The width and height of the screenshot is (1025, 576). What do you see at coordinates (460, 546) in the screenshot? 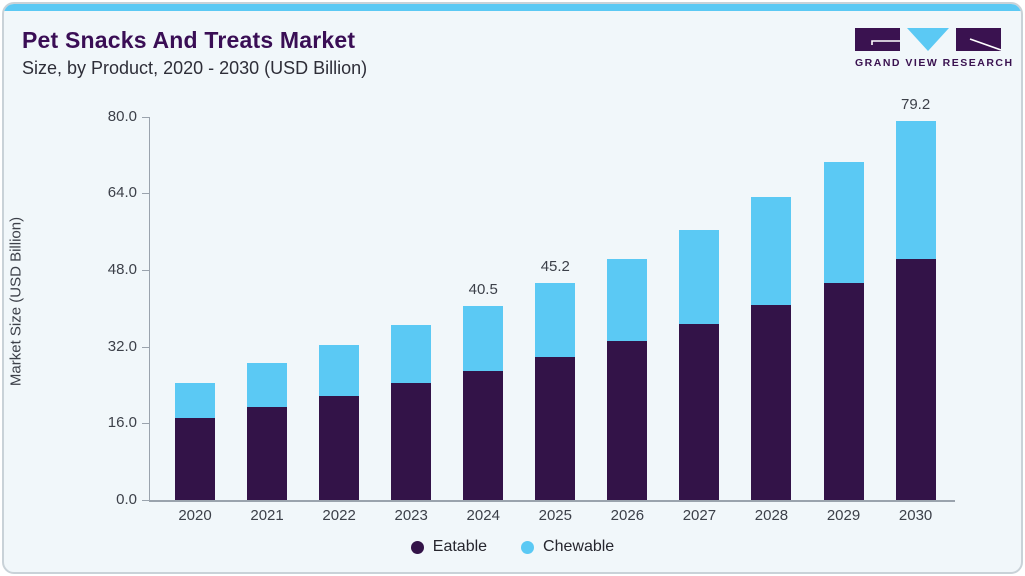
I see `legend-label-eatable: Eatable` at bounding box center [460, 546].